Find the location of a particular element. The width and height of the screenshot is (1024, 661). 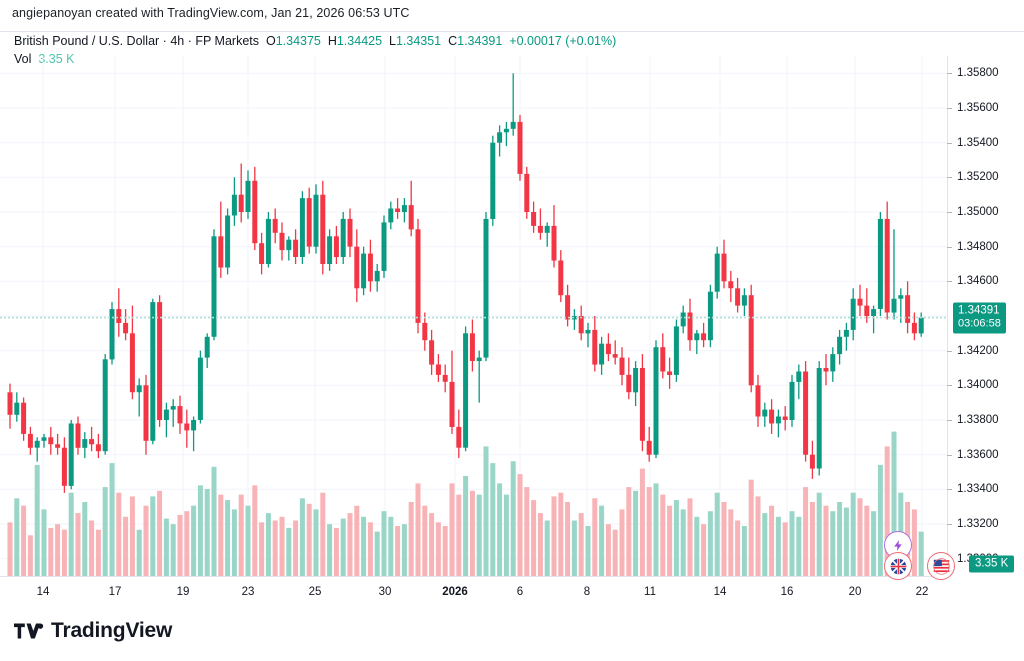

price-axis-divider is located at coordinates (947, 316).